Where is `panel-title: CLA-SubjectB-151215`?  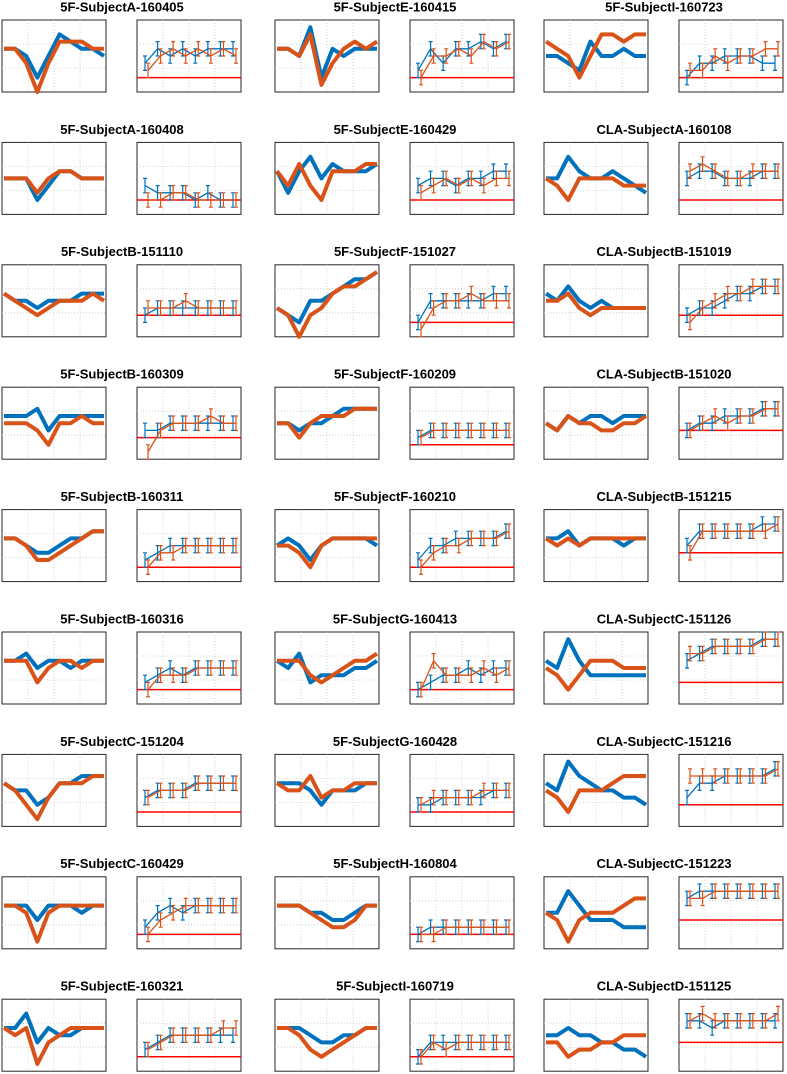 panel-title: CLA-SubjectB-151215 is located at coordinates (663, 496).